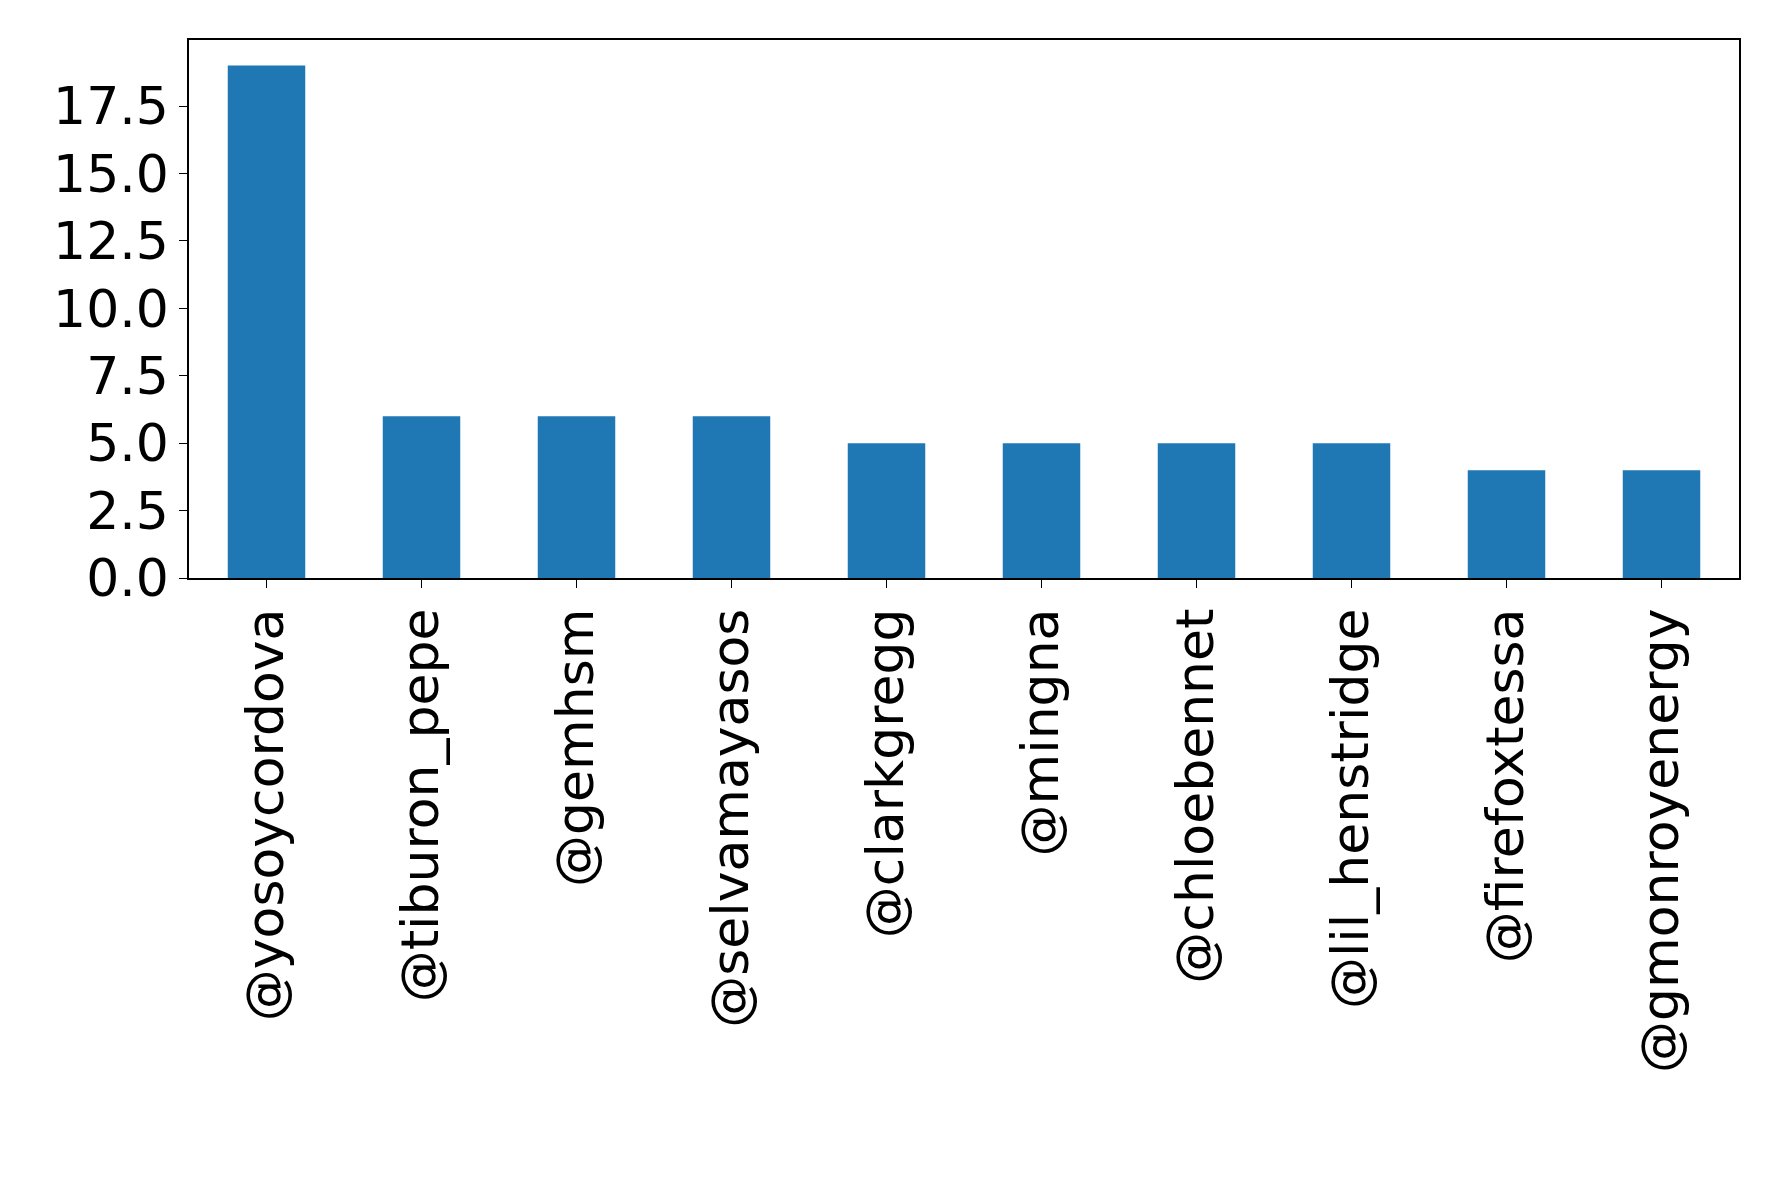 The image size is (1778, 1186). I want to click on y-tick-label: 15.0, so click(111, 173).